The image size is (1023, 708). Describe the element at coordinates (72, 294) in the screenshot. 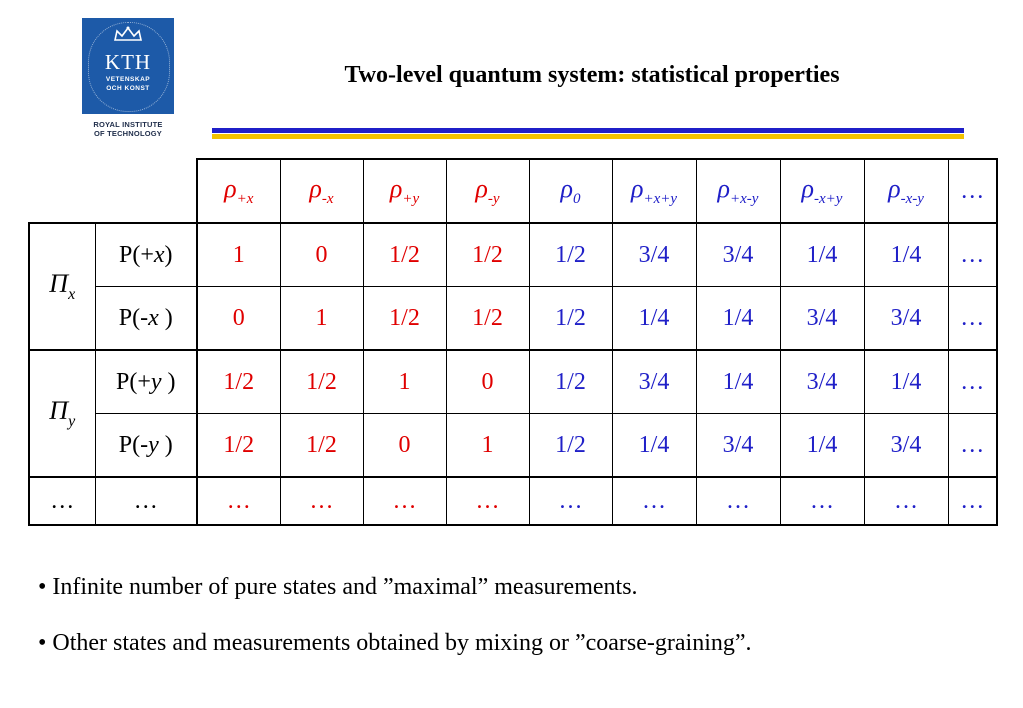

I see `pi-subscript: x` at that location.